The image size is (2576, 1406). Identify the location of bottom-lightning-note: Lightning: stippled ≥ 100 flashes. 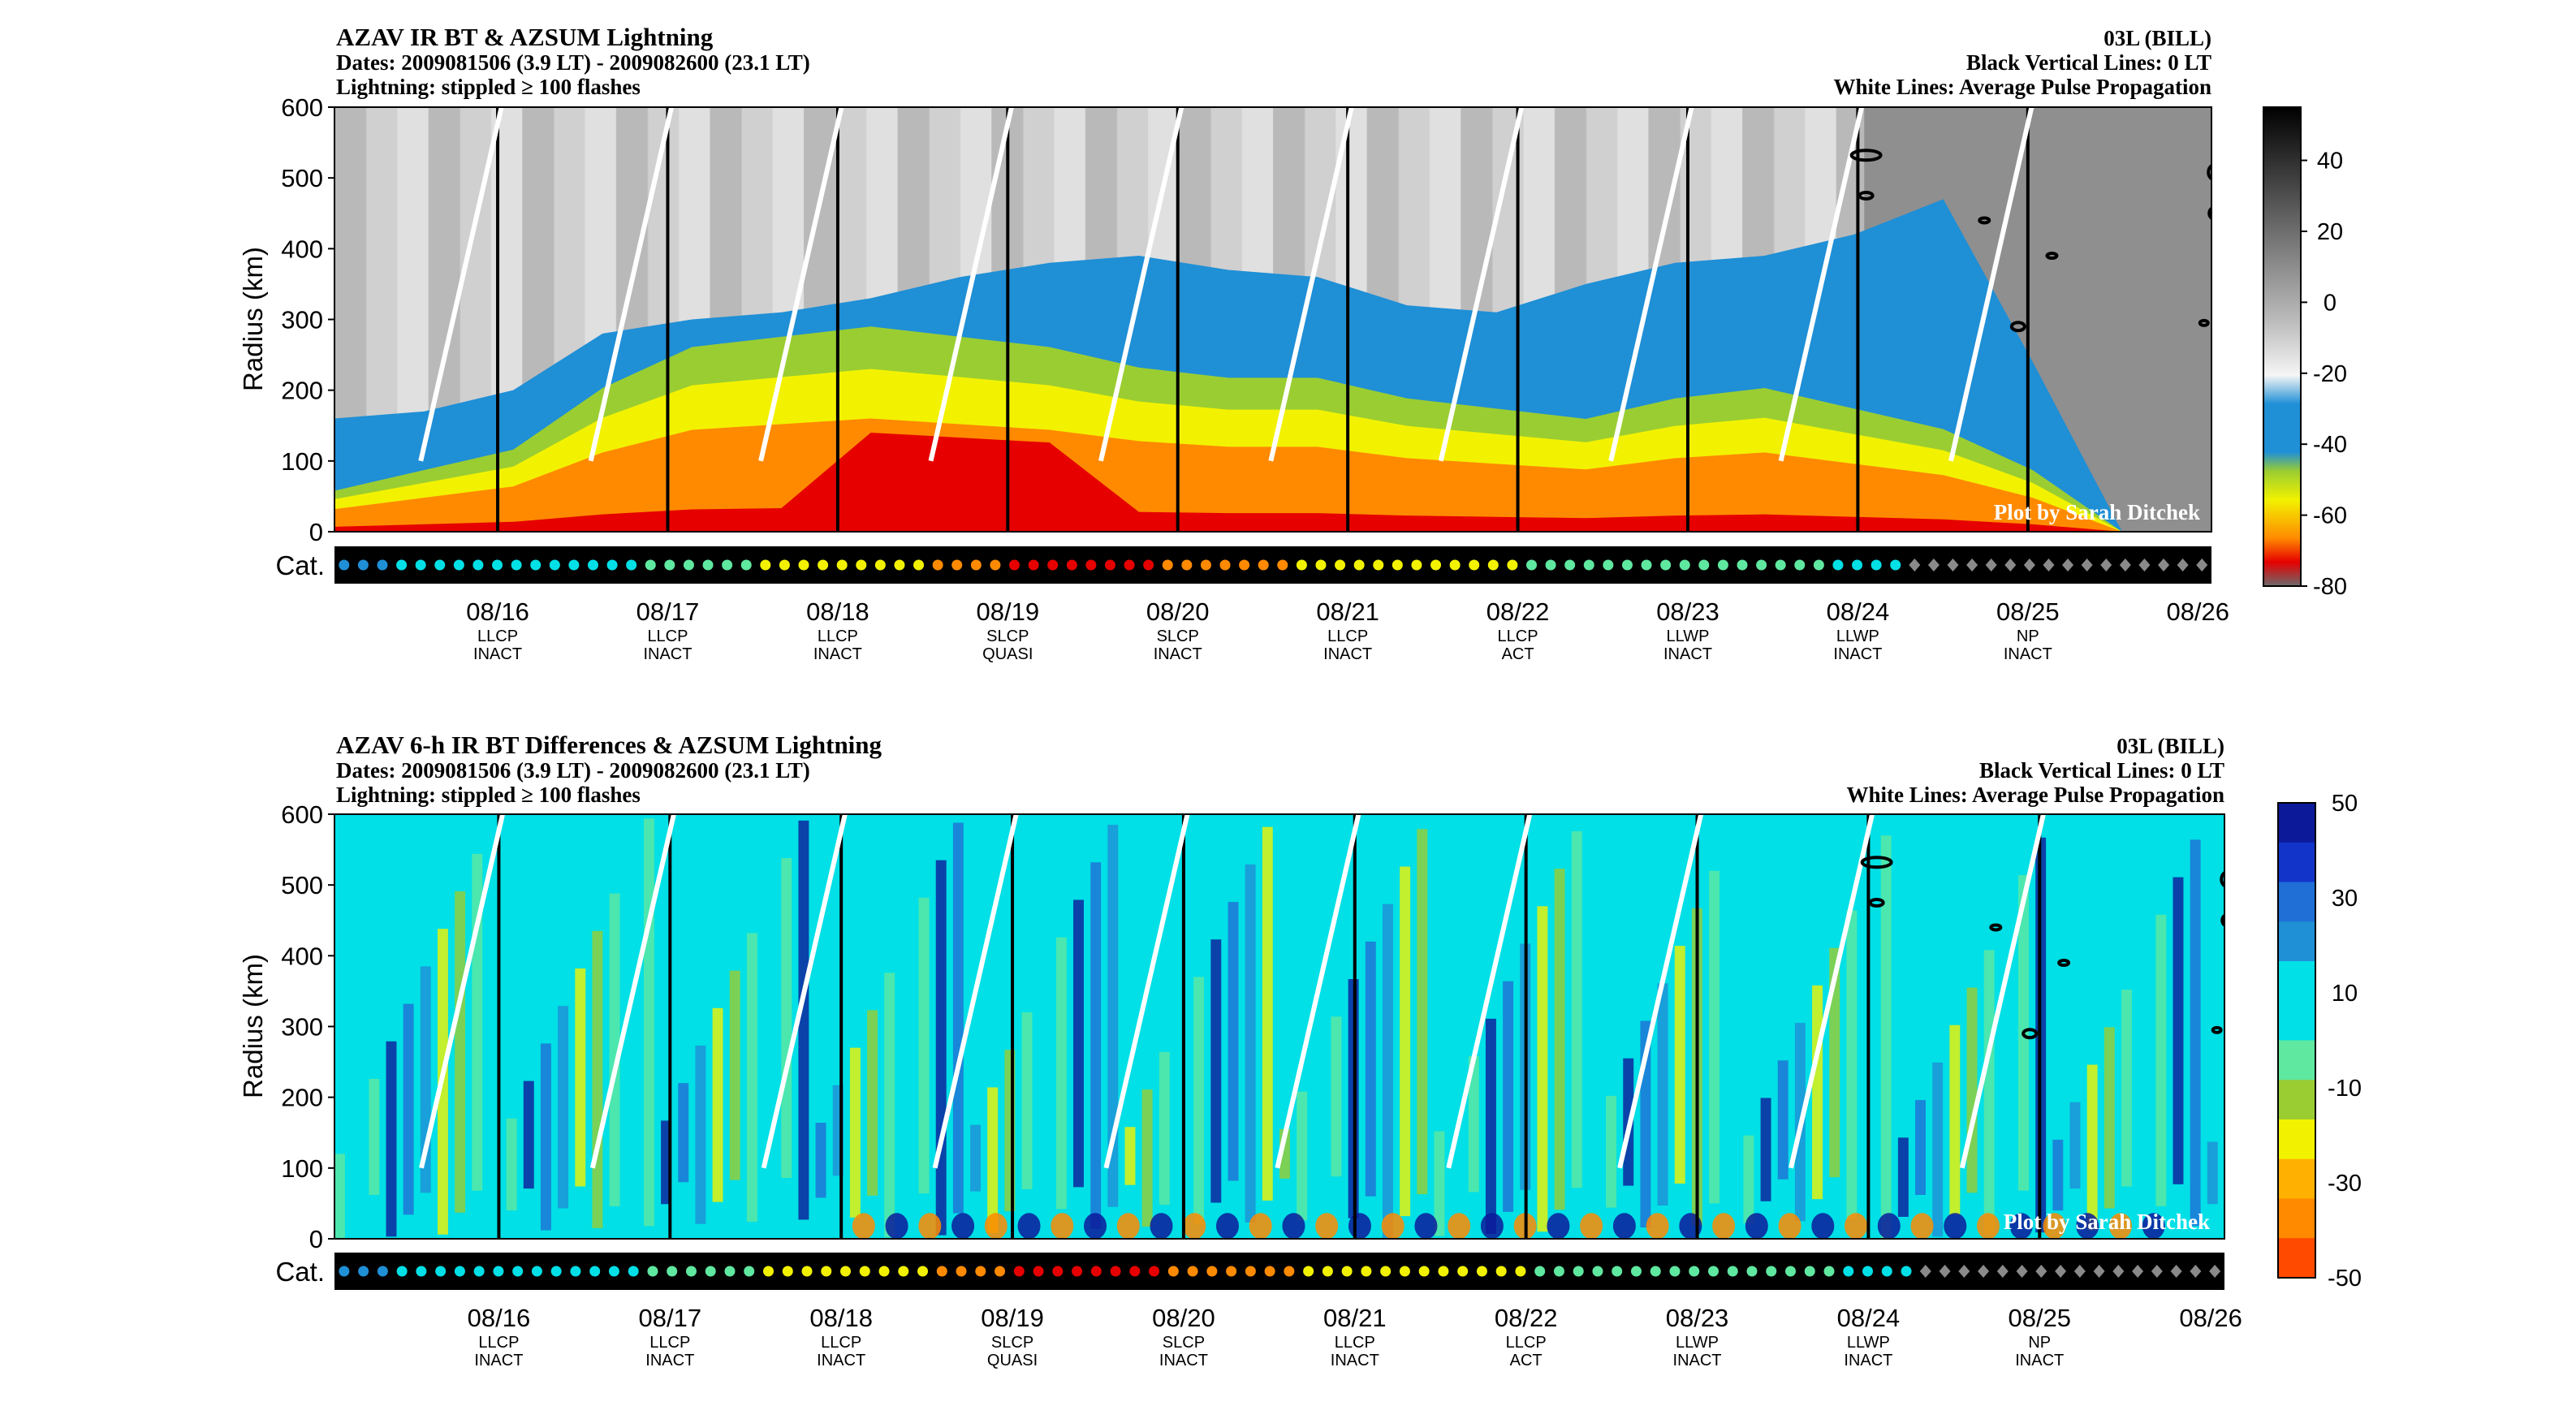
(488, 795).